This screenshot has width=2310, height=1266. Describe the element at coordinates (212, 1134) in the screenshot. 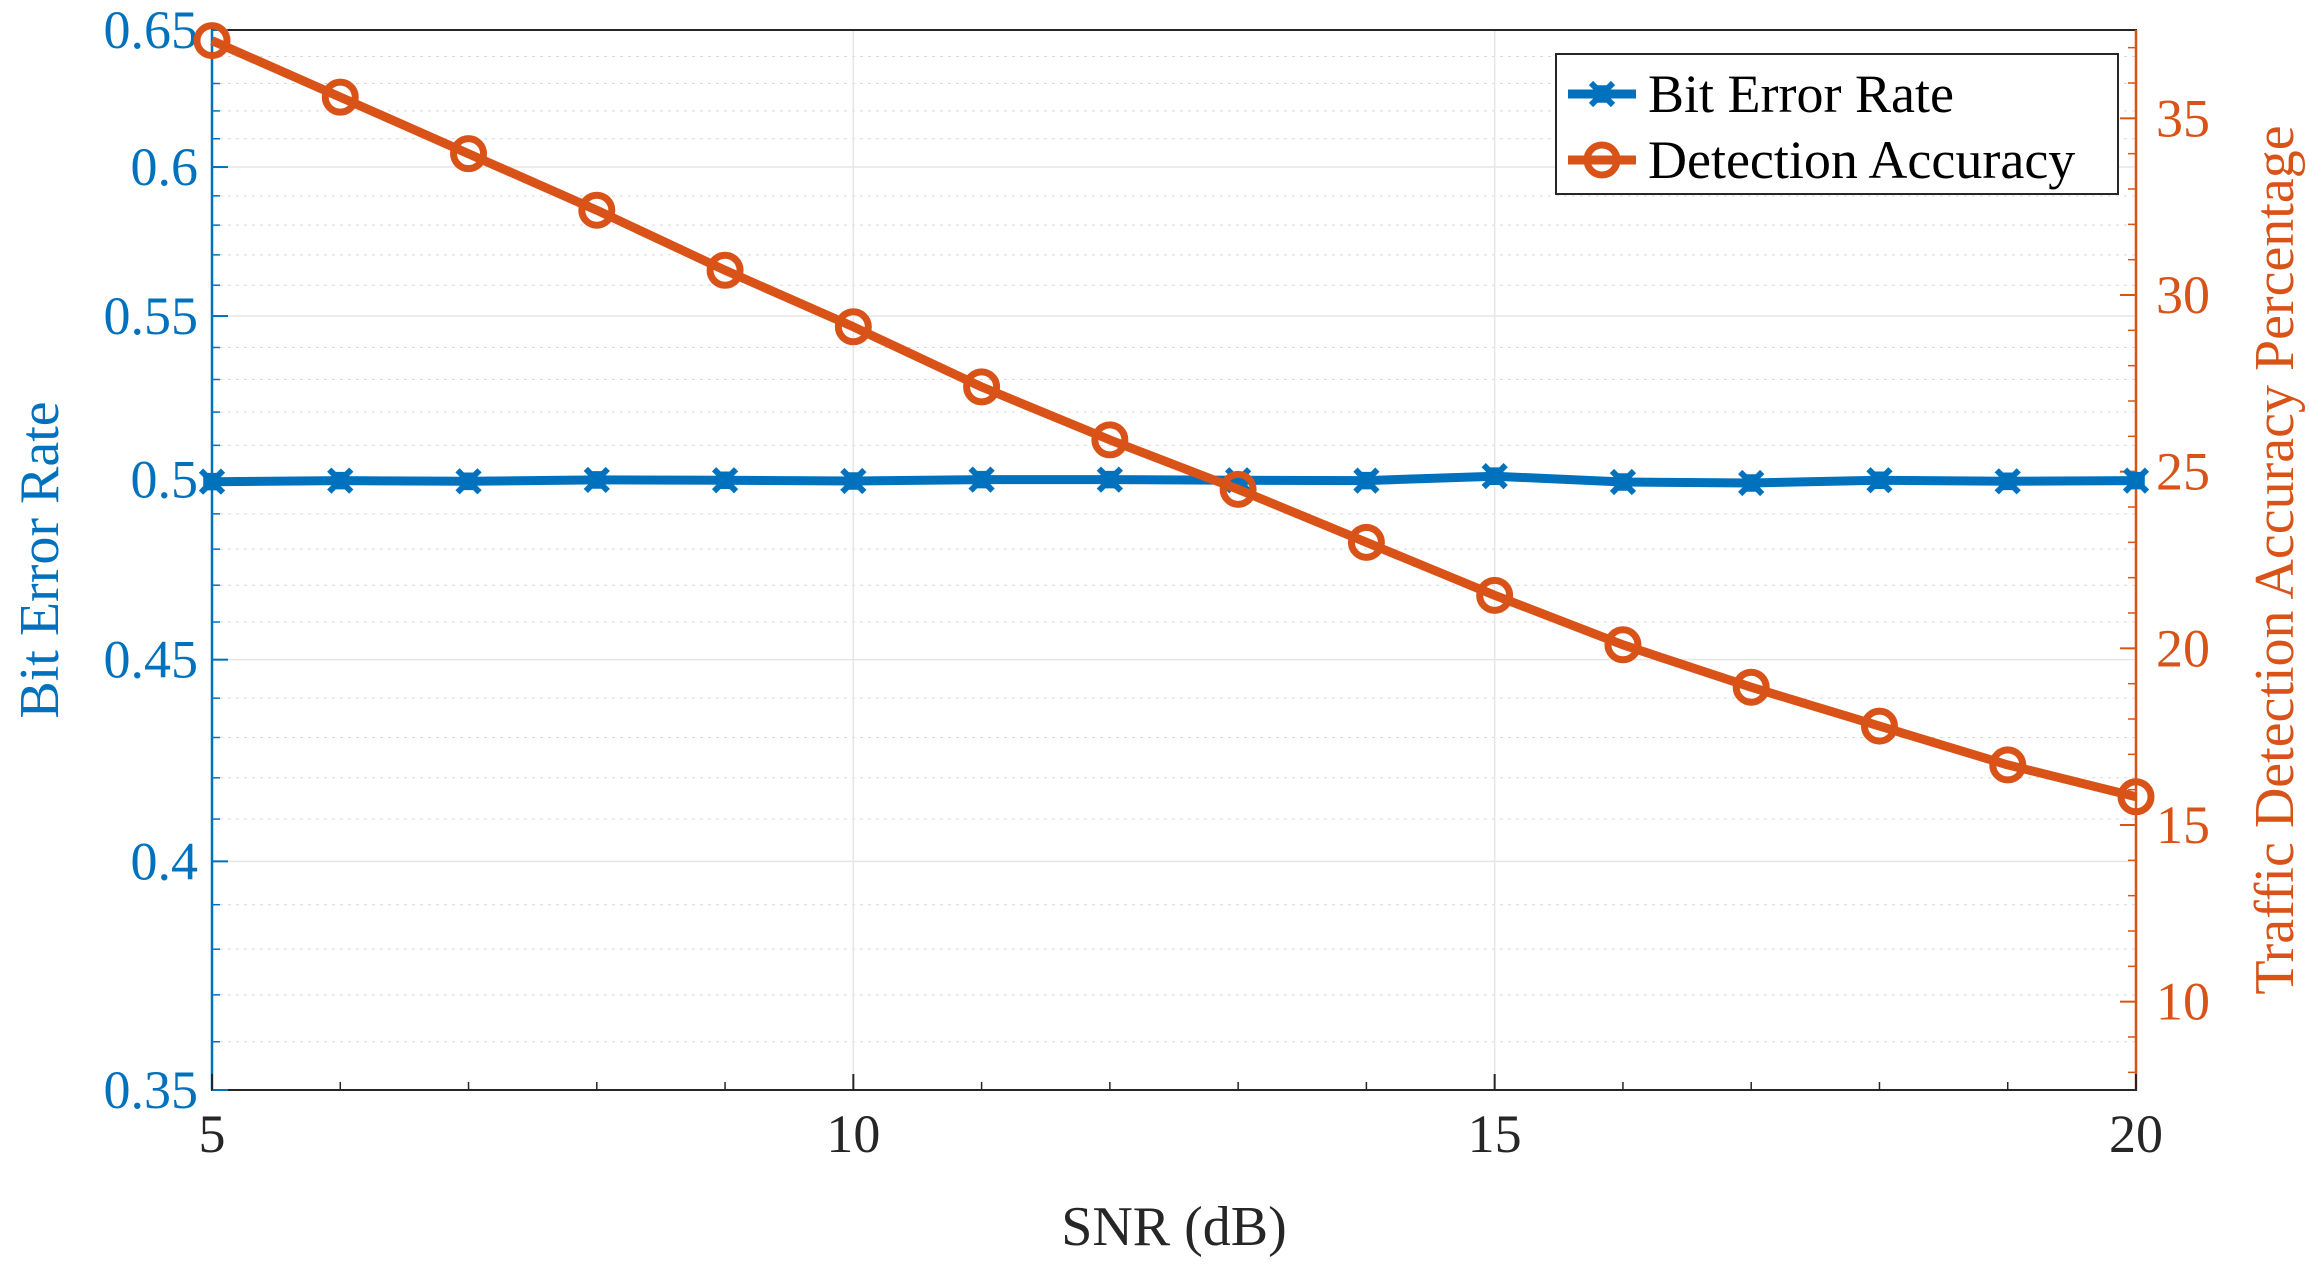

I see `x-tick-label: 5` at that location.